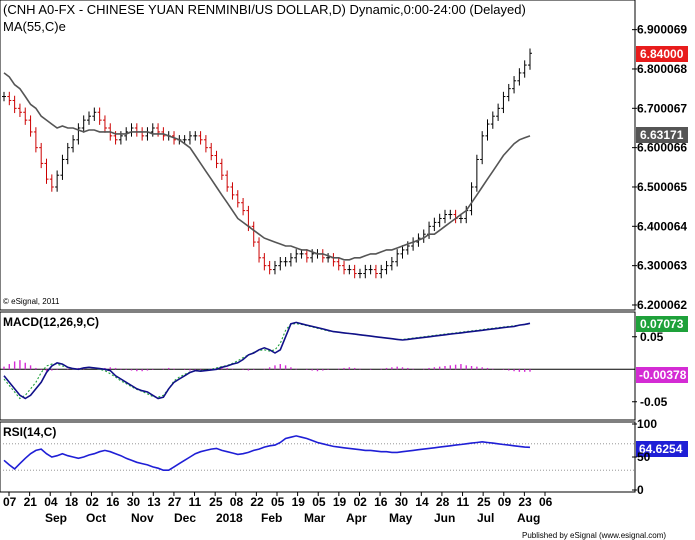 The height and width of the screenshot is (540, 695). What do you see at coordinates (525, 502) in the screenshot?
I see `x-day-label: 23` at bounding box center [525, 502].